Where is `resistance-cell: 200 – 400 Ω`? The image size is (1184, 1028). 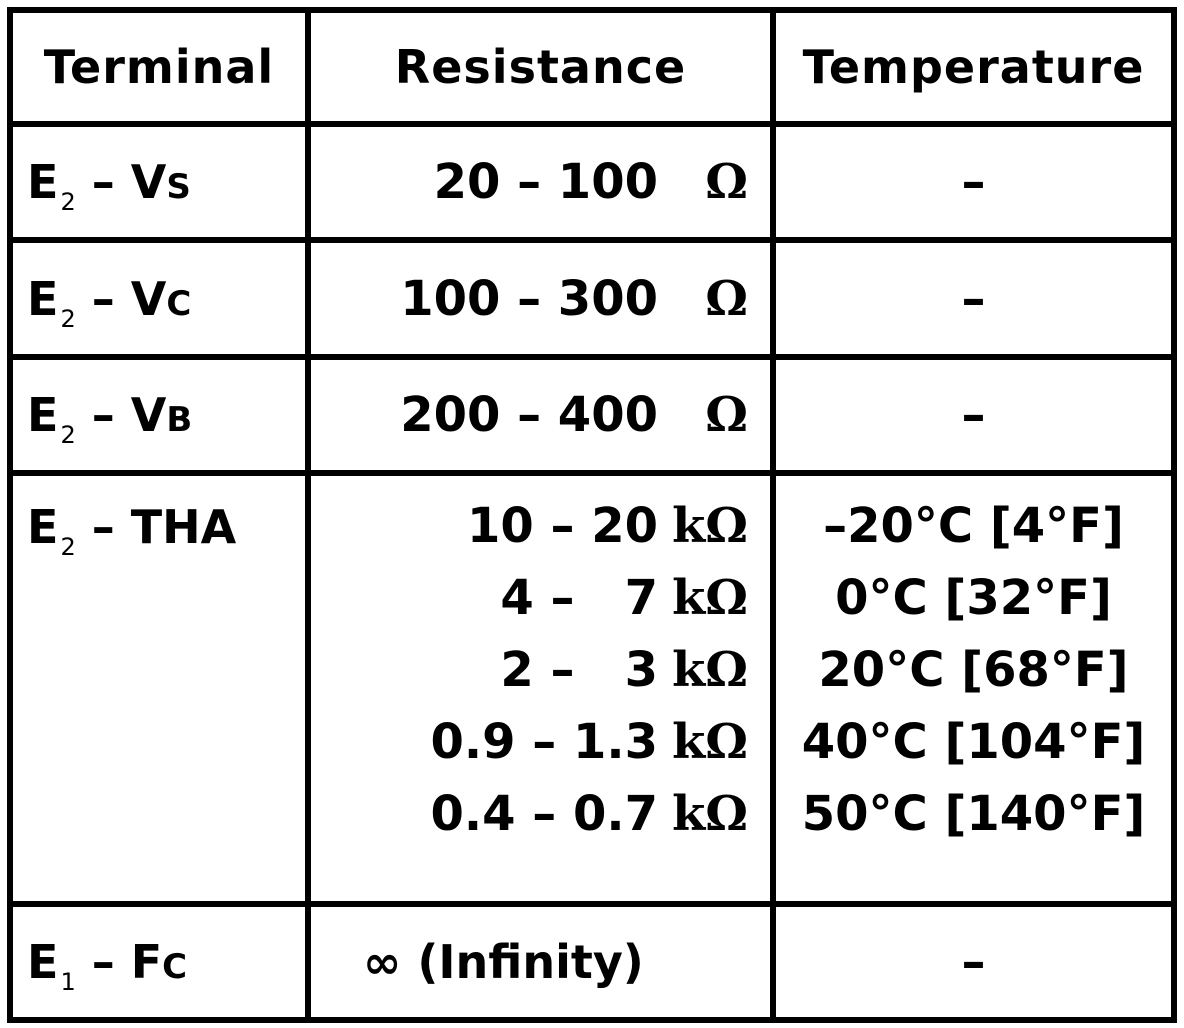 resistance-cell: 200 – 400 Ω is located at coordinates (540, 414).